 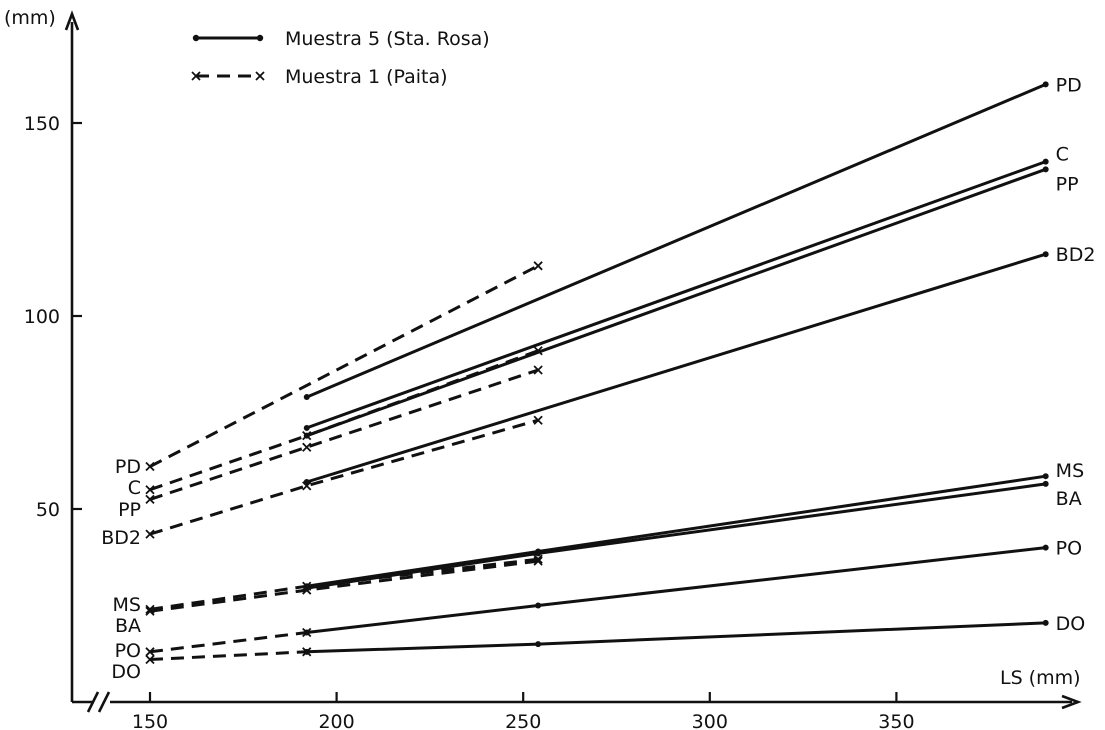 I want to click on series-label-left: DO, so click(x=126, y=672).